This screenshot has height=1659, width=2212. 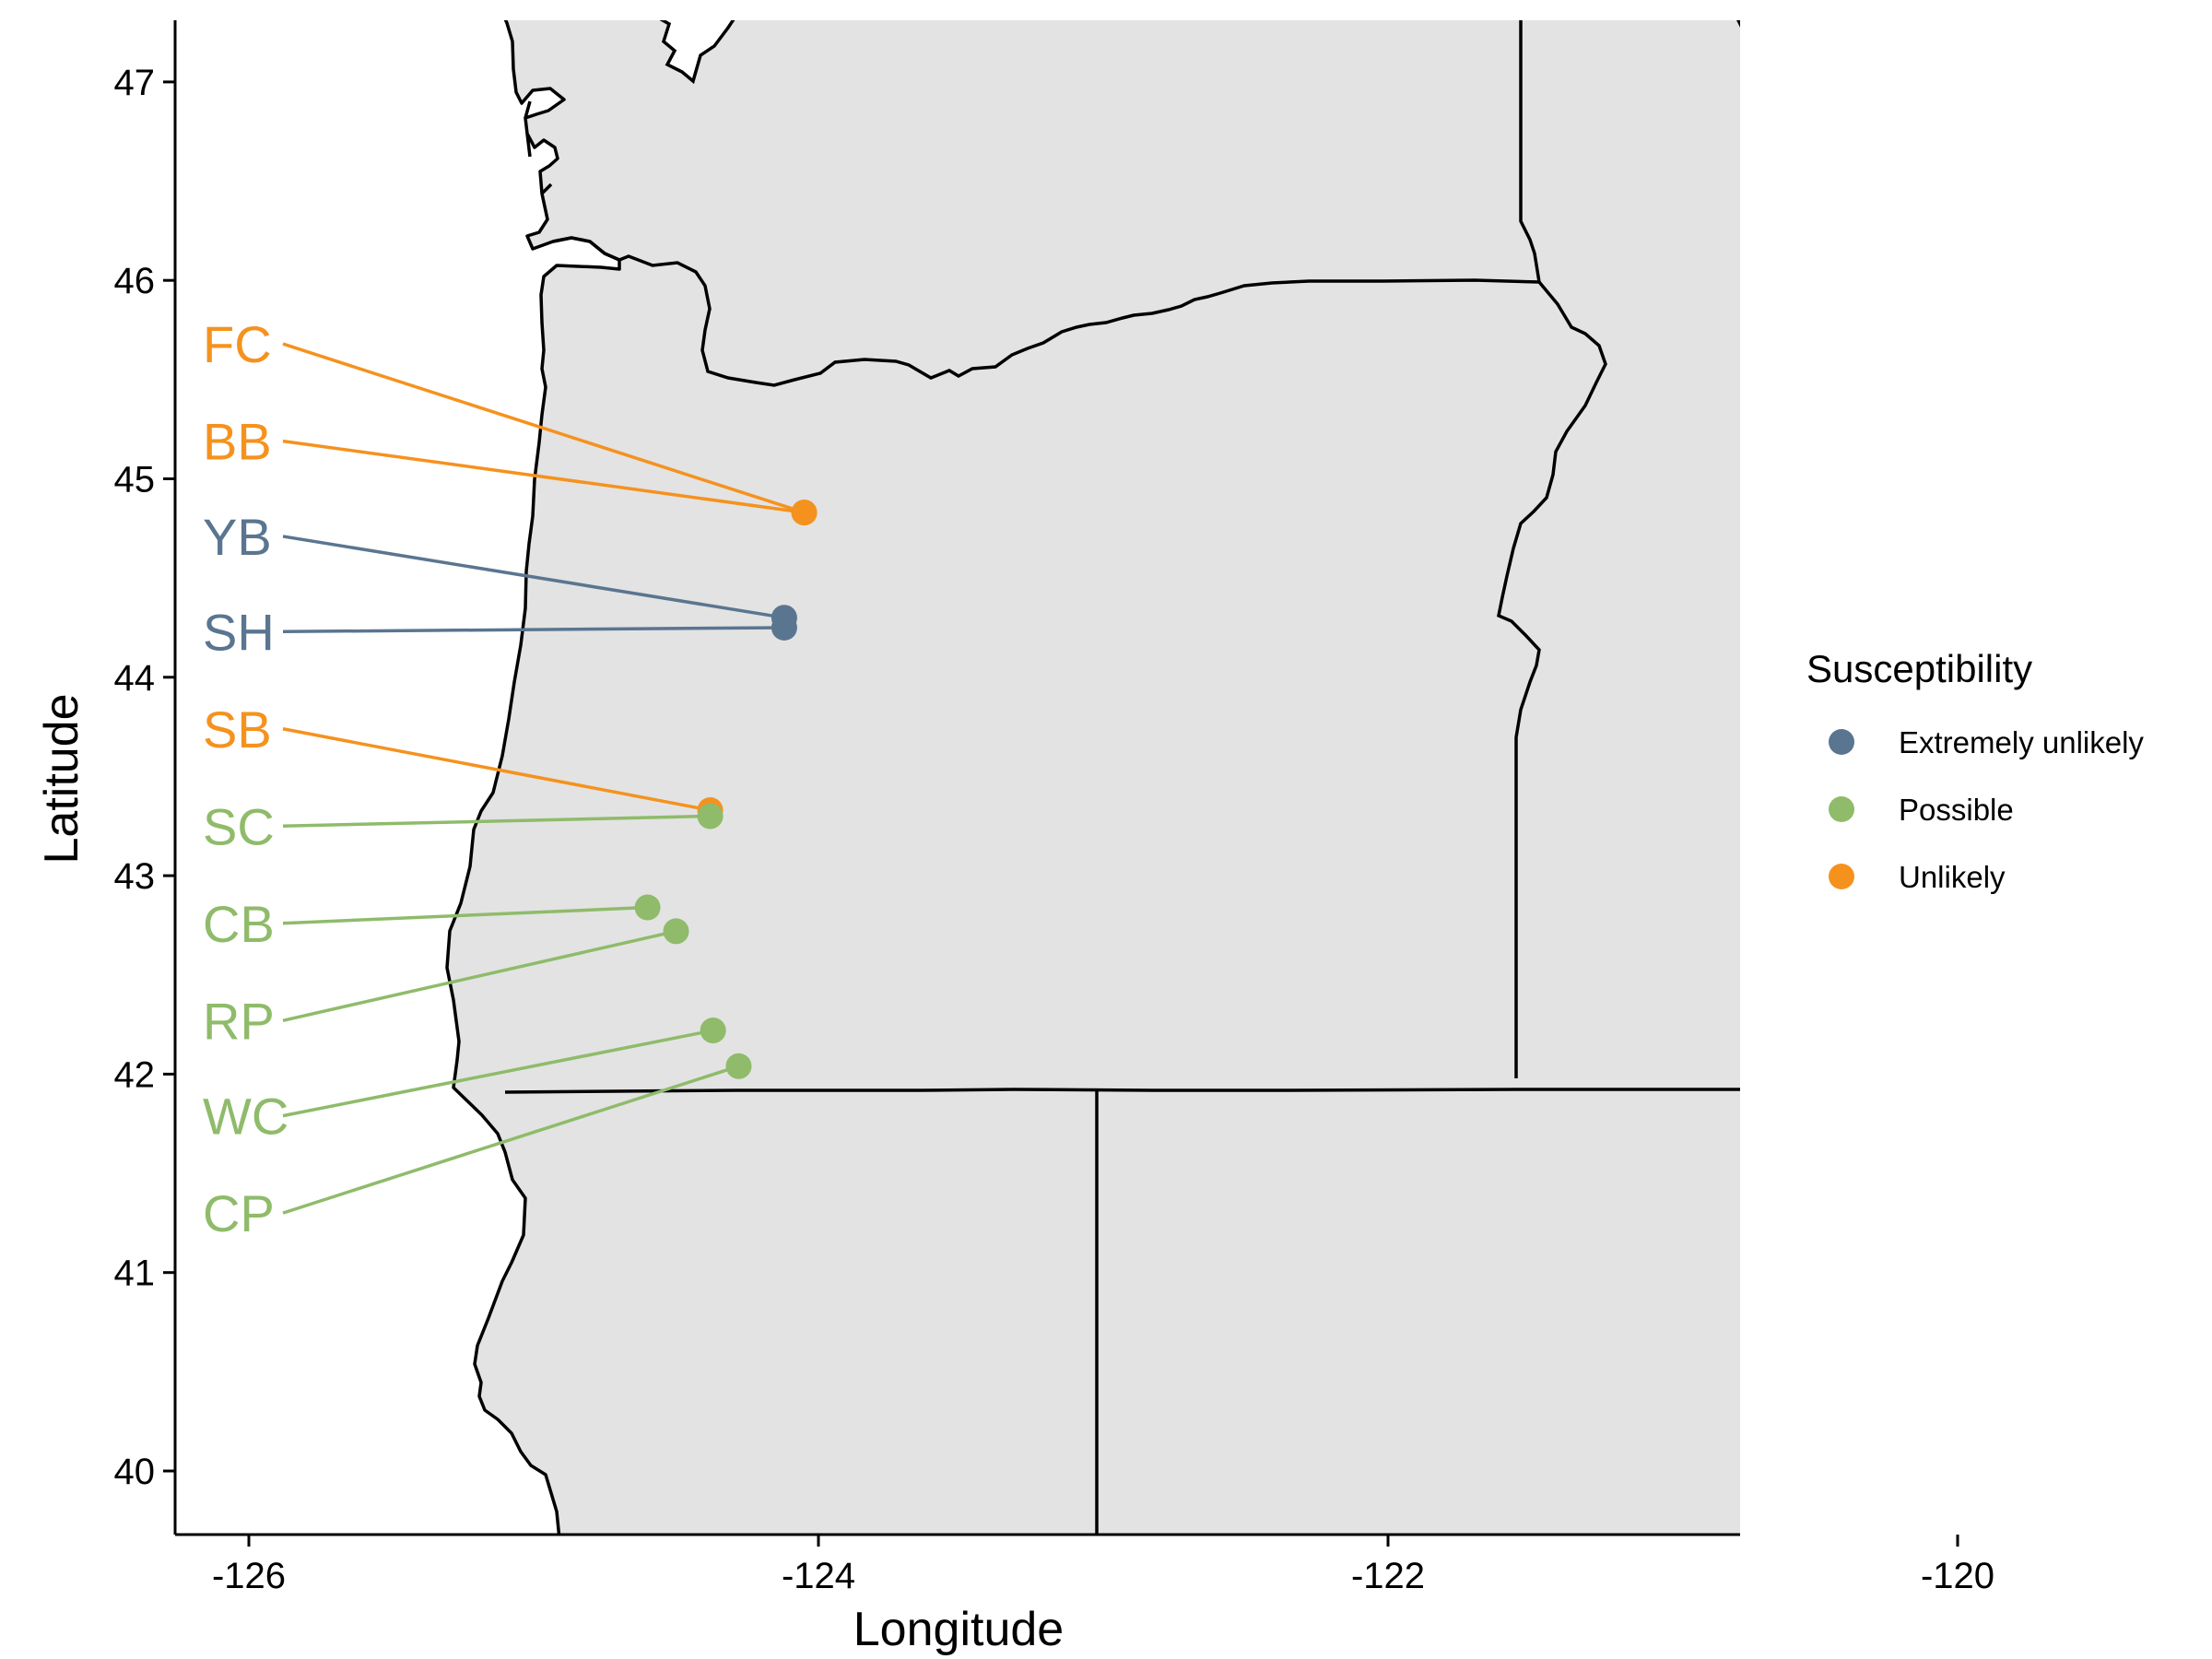 What do you see at coordinates (479, 975) in the screenshot?
I see `leader-line-rp` at bounding box center [479, 975].